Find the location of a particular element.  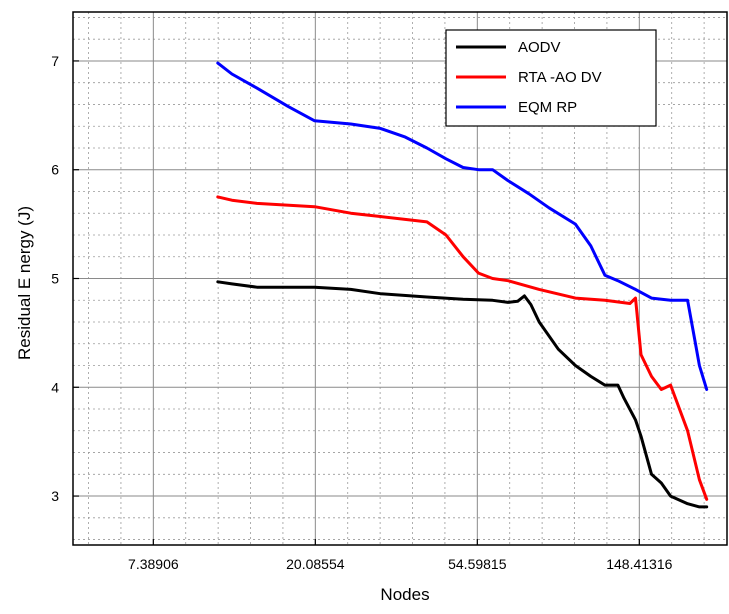

legend-label-aodv: AODV is located at coordinates (539, 47).